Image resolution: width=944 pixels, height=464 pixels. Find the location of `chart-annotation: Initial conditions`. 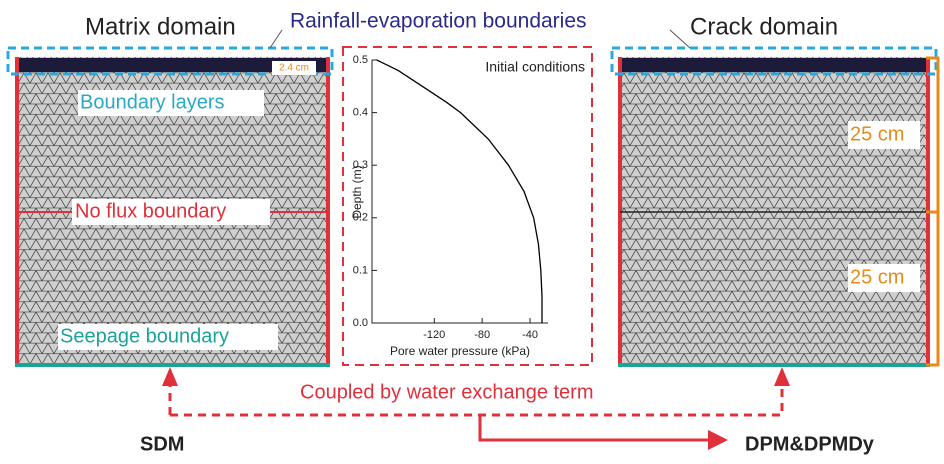

chart-annotation: Initial conditions is located at coordinates (535, 67).